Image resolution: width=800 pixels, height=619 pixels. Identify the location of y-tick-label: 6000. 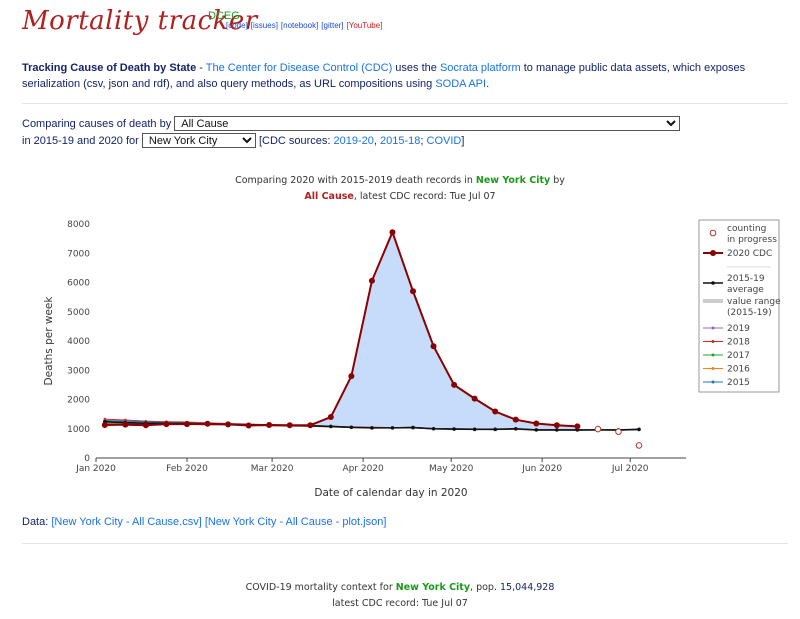
(78, 284).